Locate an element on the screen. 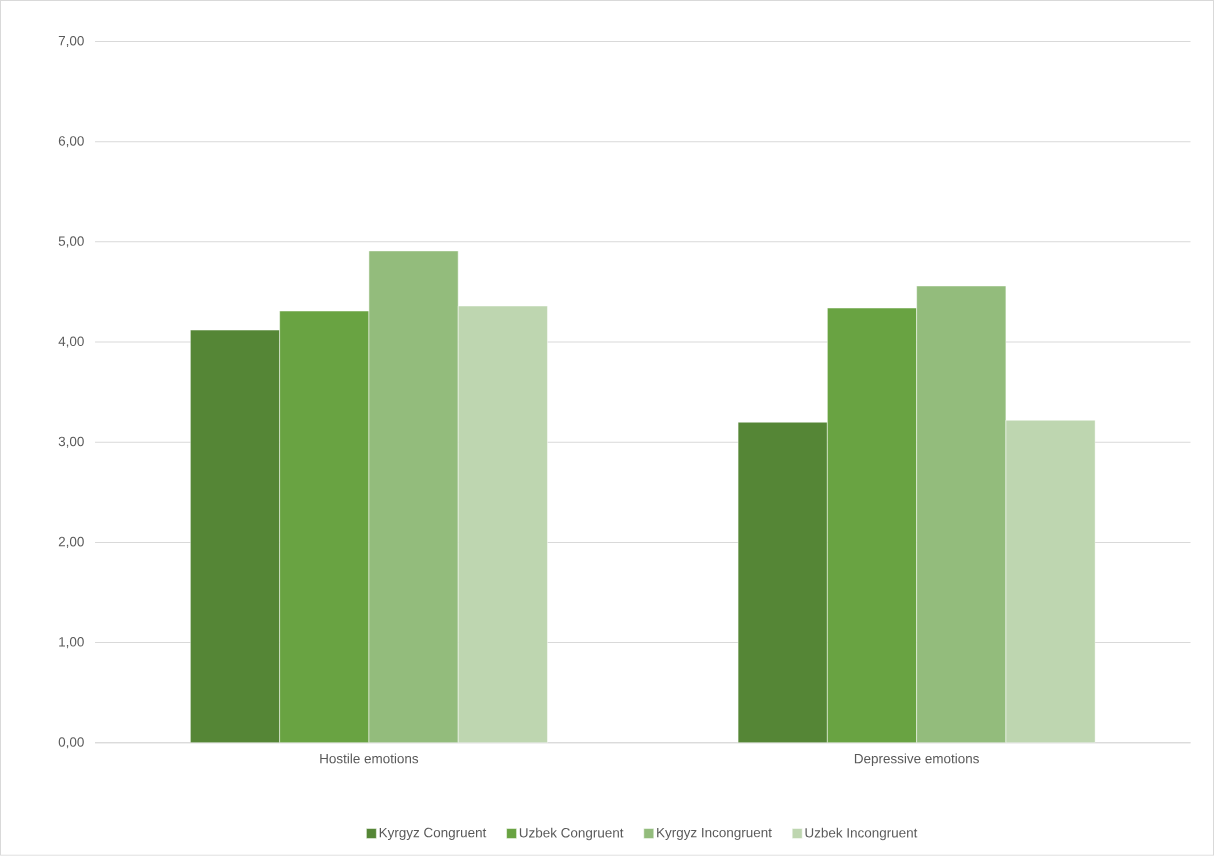 Image resolution: width=1214 pixels, height=856 pixels. y-tick-label: 4,00 is located at coordinates (71, 342).